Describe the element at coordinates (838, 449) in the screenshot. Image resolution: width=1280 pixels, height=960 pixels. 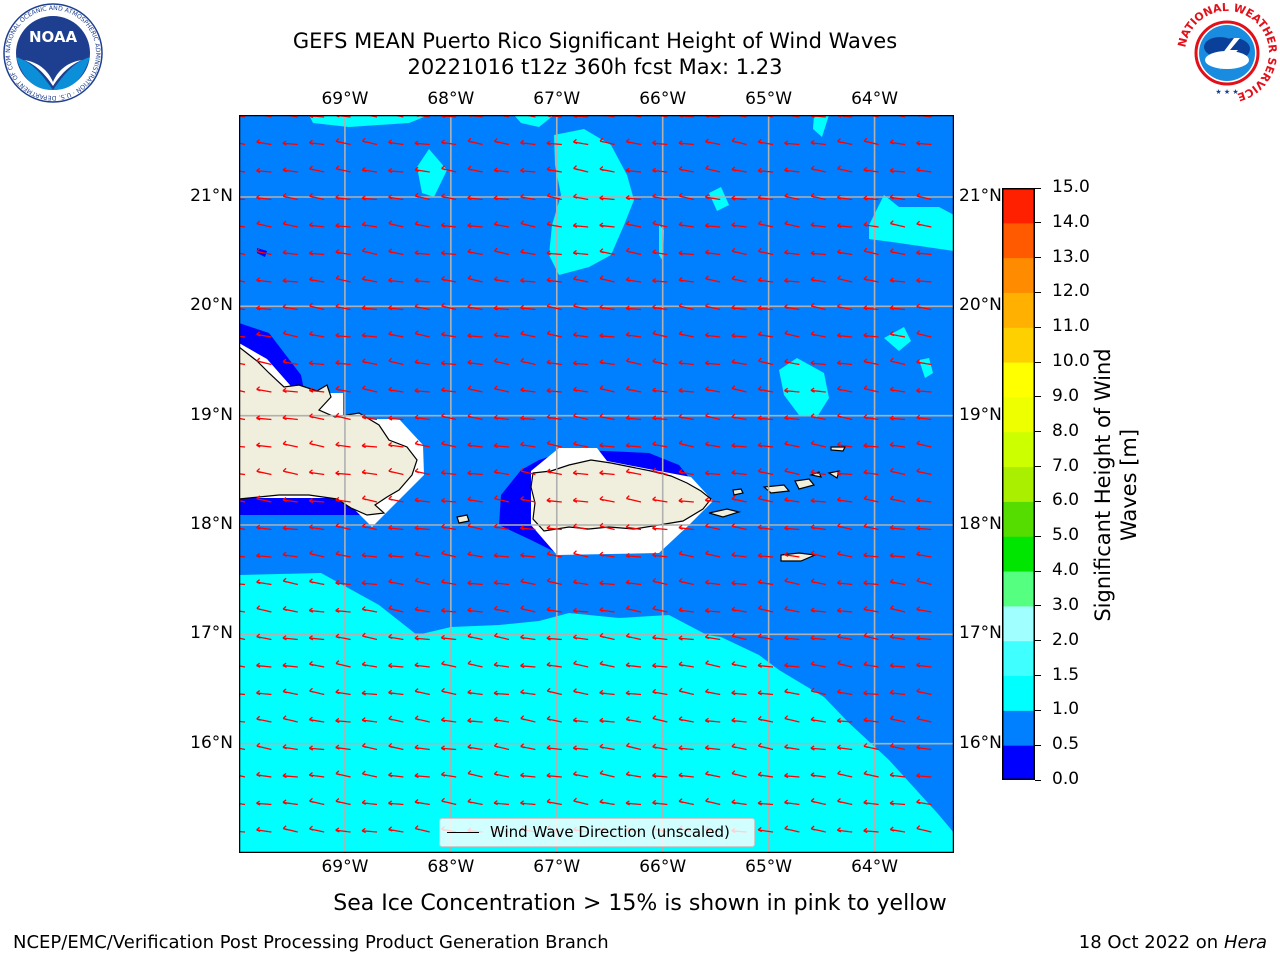
I see `islet-north` at that location.